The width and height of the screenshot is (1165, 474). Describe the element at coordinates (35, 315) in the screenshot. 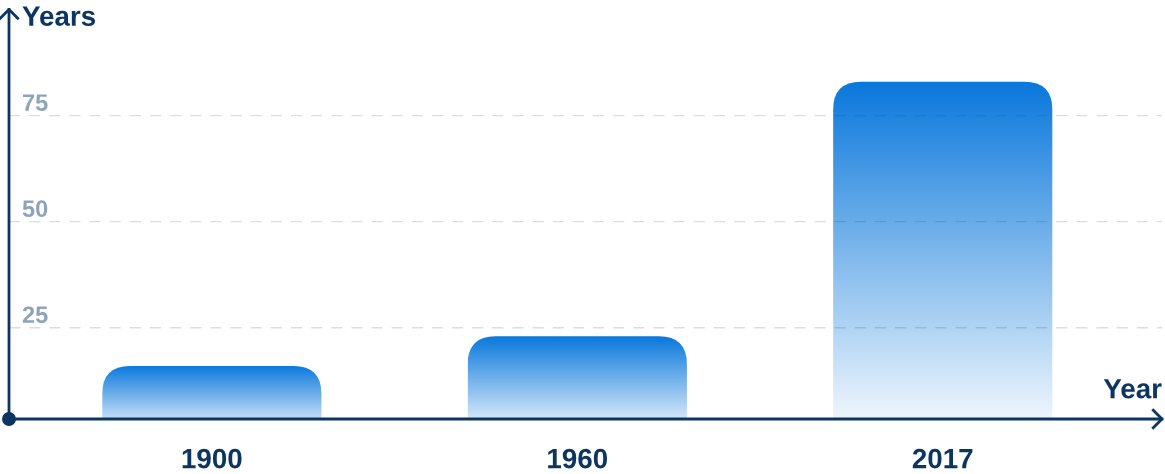

I see `y-tick-label: 25` at that location.